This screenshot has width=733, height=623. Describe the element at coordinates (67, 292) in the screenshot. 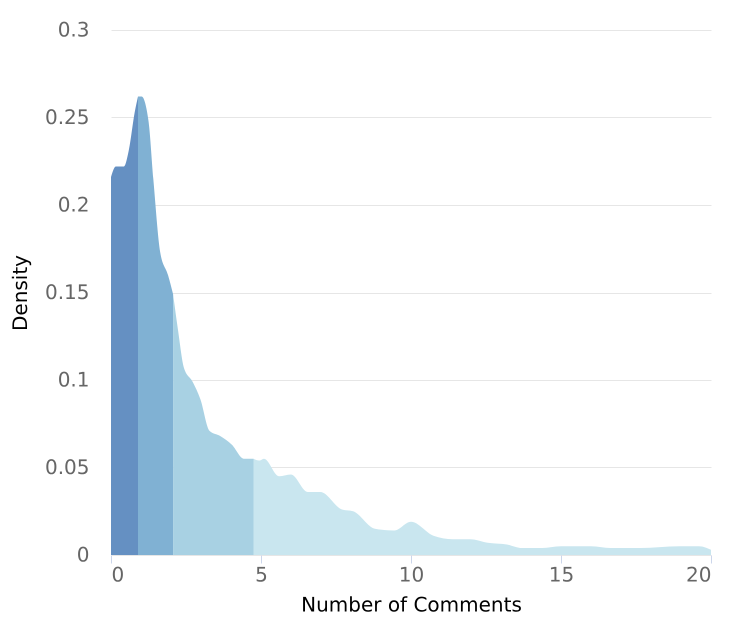

I see `y-tick-label: 0.15` at that location.